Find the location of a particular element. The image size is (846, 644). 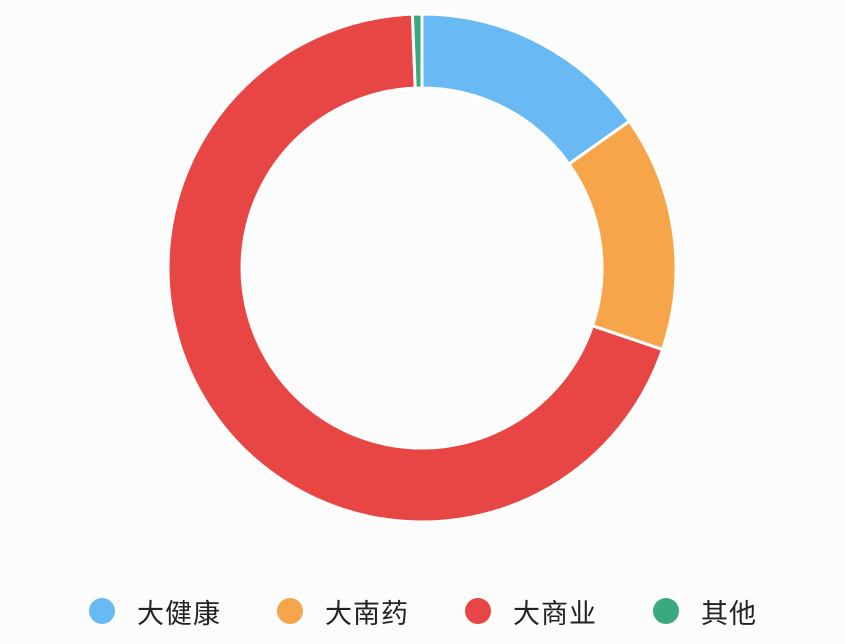

legend-item-4: 其他 is located at coordinates (705, 611).